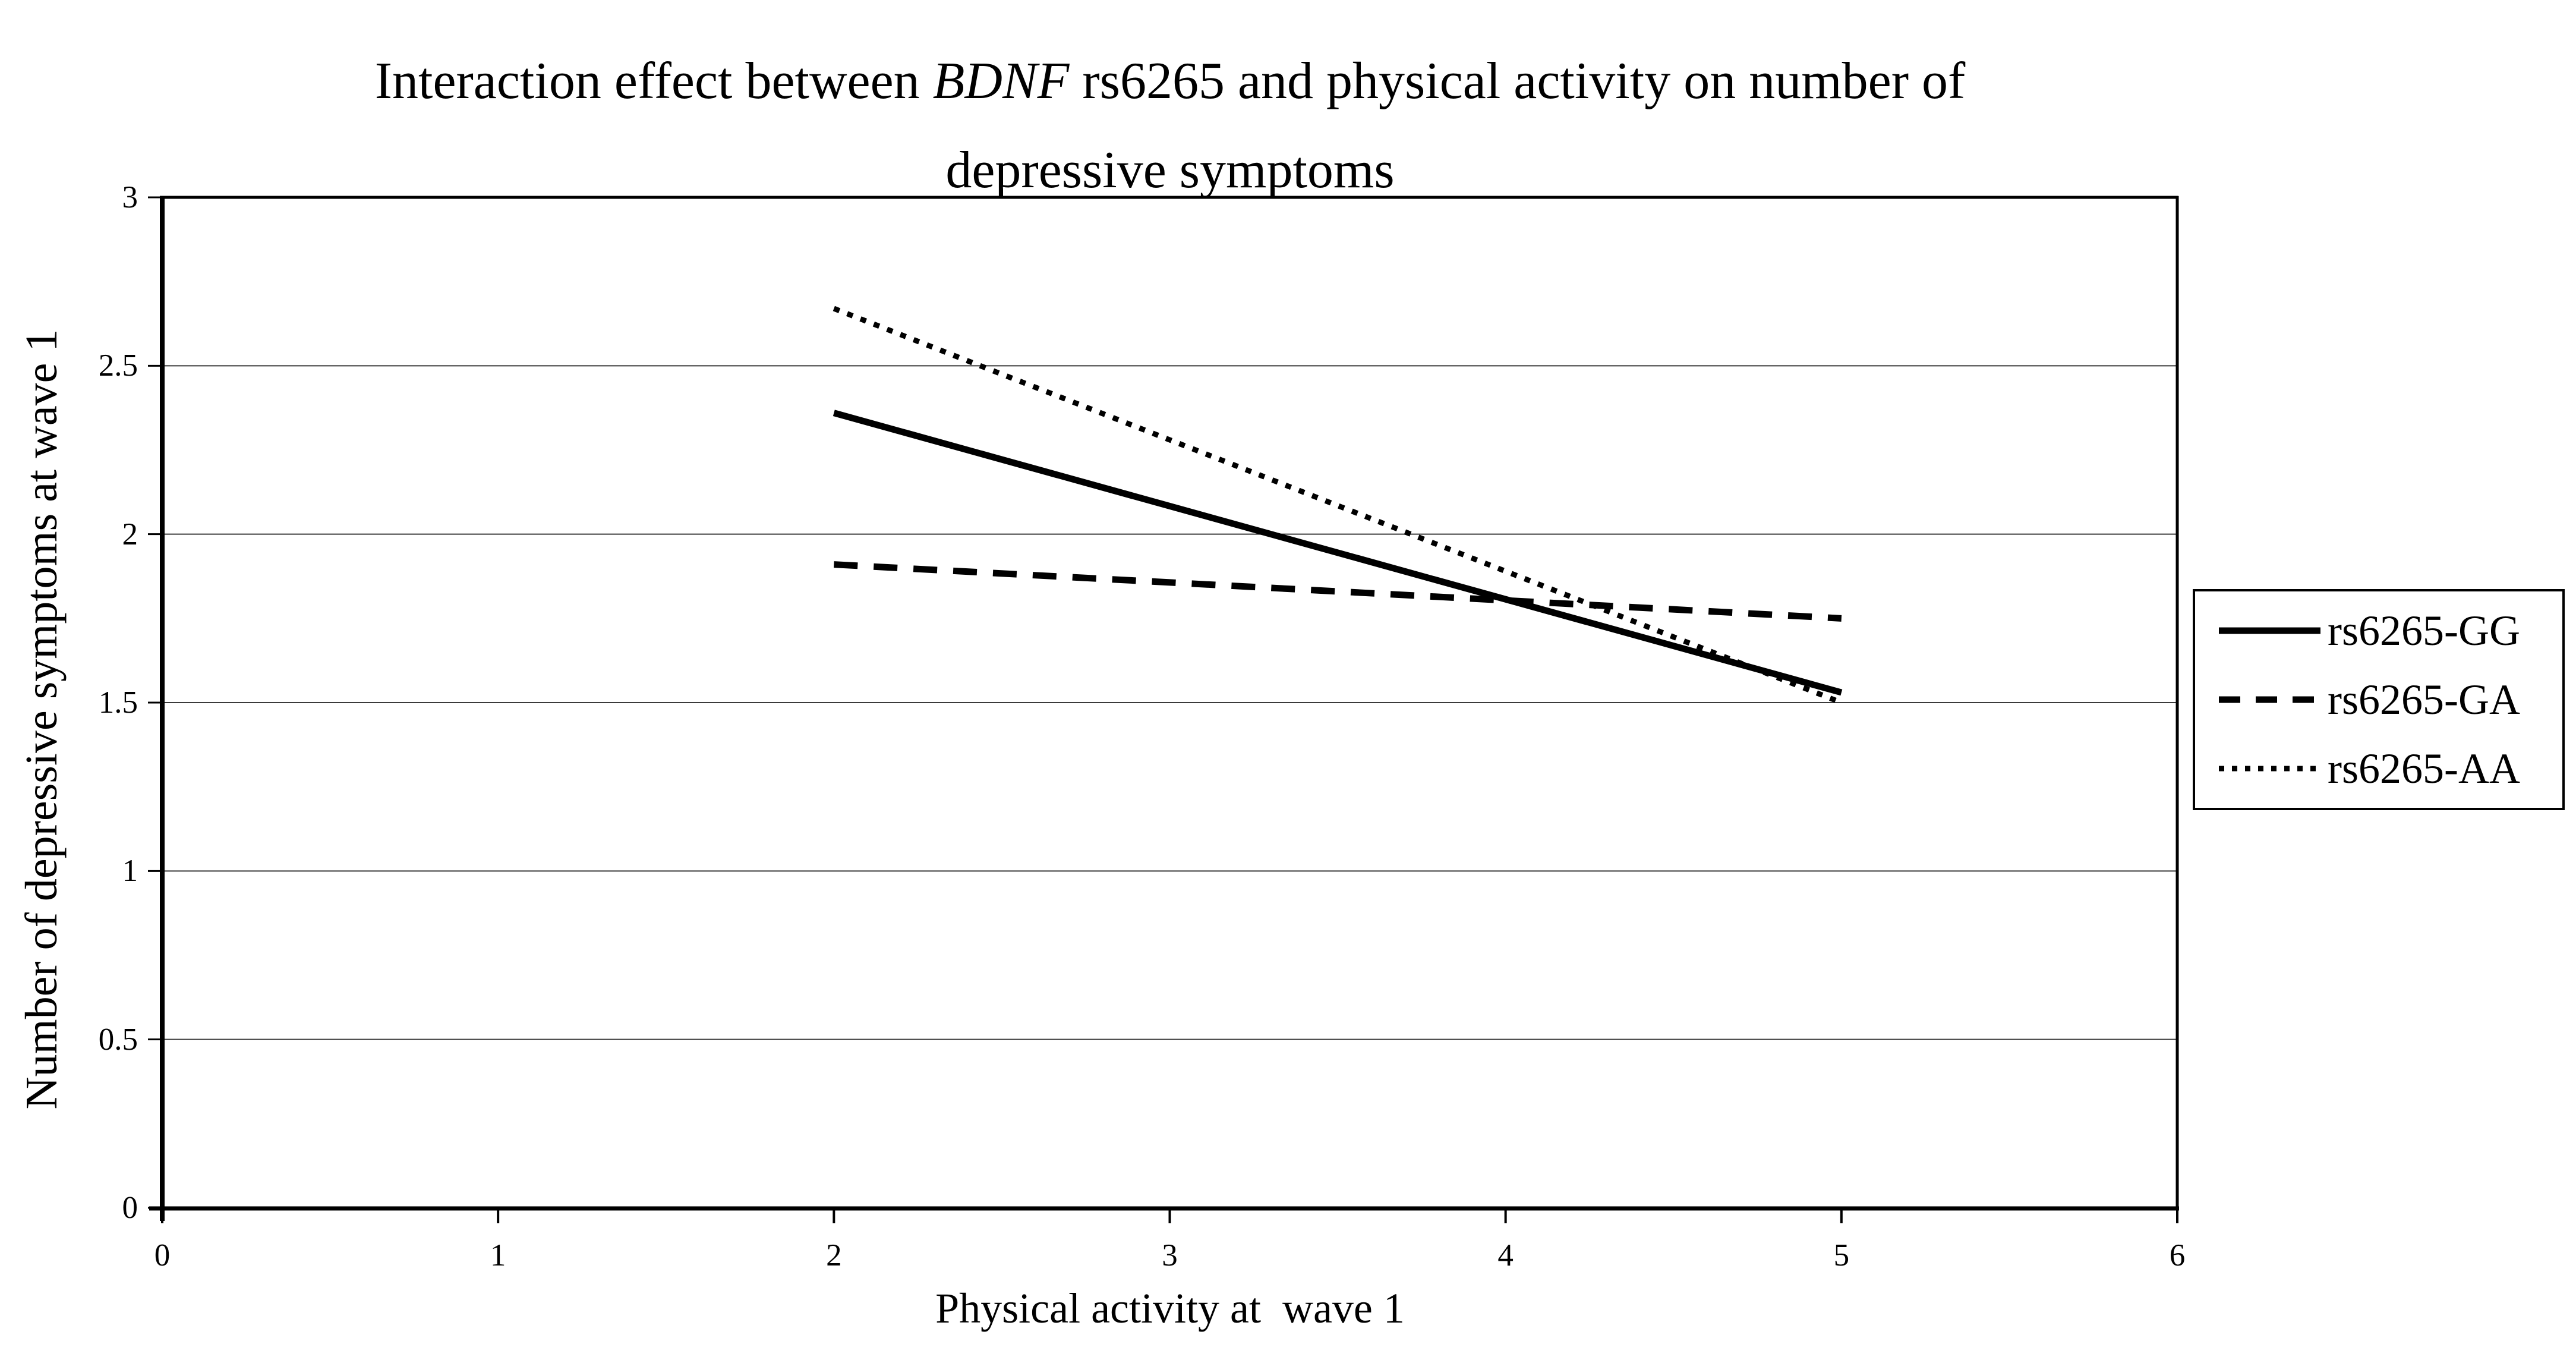  What do you see at coordinates (1170, 170) in the screenshot?
I see `chart-title-line2: depressive symptoms` at bounding box center [1170, 170].